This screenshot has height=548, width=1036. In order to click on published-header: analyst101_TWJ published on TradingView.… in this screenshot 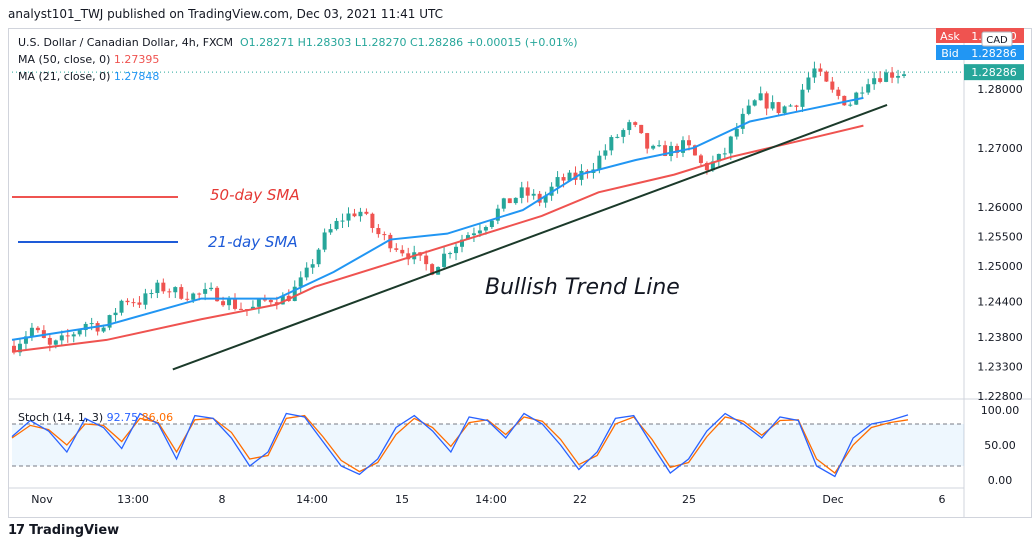, I will do `click(226, 14)`.